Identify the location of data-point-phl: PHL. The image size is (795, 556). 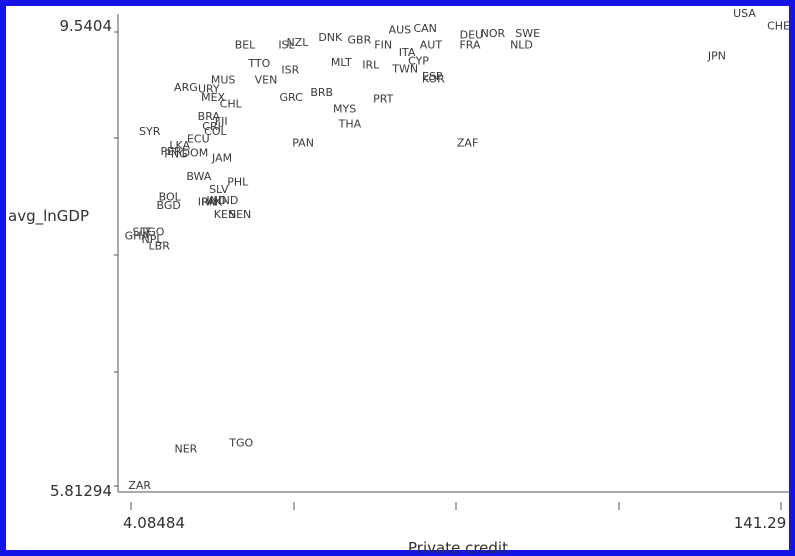
(238, 181).